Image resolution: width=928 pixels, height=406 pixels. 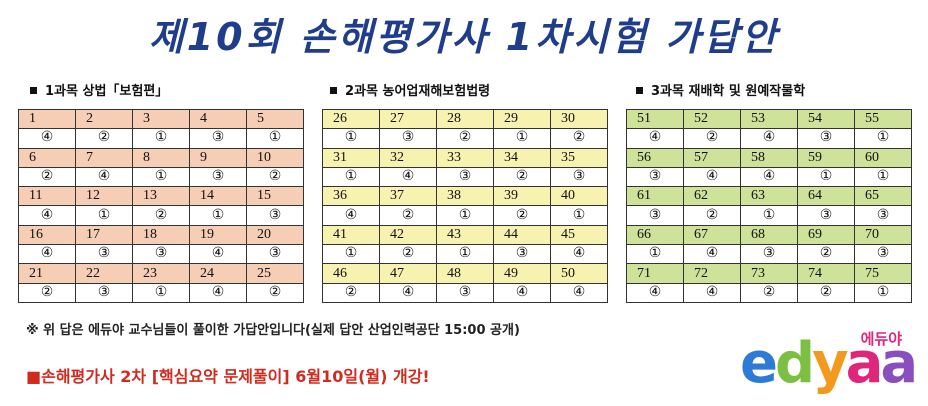 I want to click on question-number-cell: 15, so click(x=275, y=196).